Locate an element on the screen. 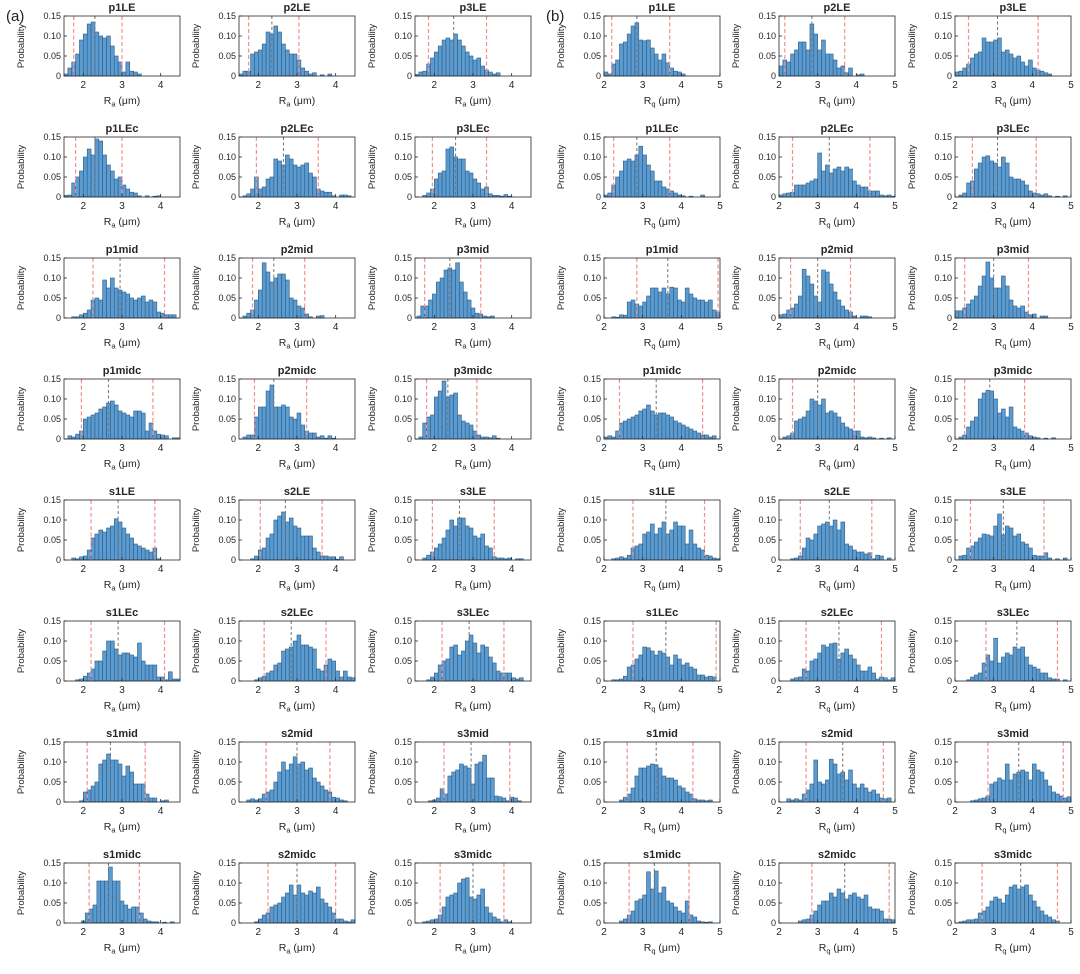 Image resolution: width=1080 pixels, height=974 pixels. subplot-title: p2mid is located at coordinates (837, 250).